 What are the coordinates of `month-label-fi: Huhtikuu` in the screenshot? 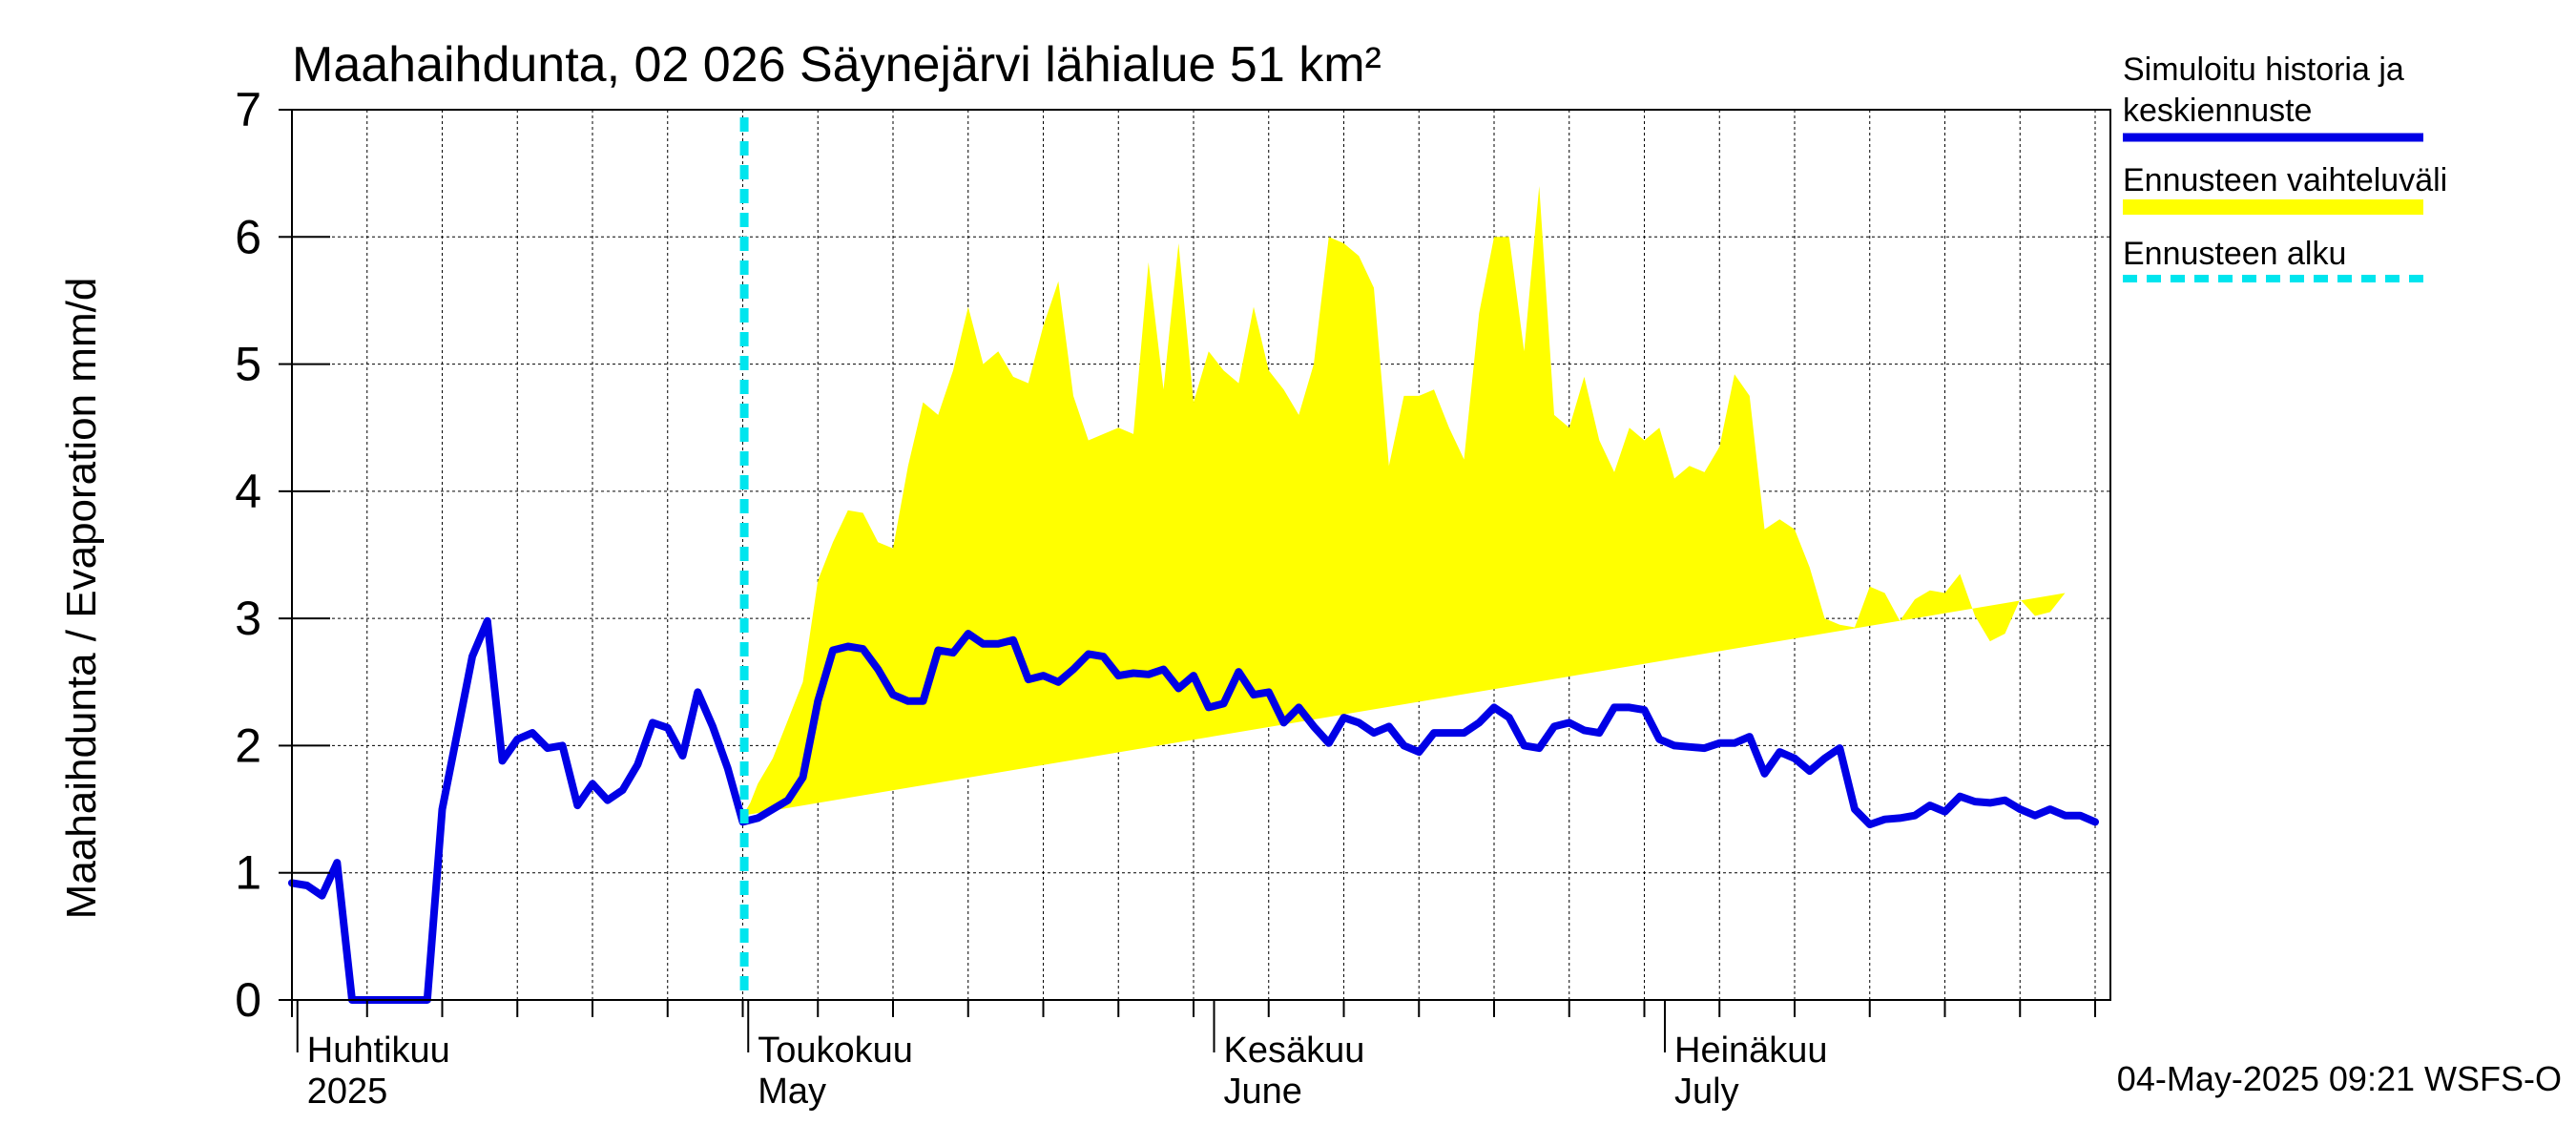 It's located at (378, 1051).